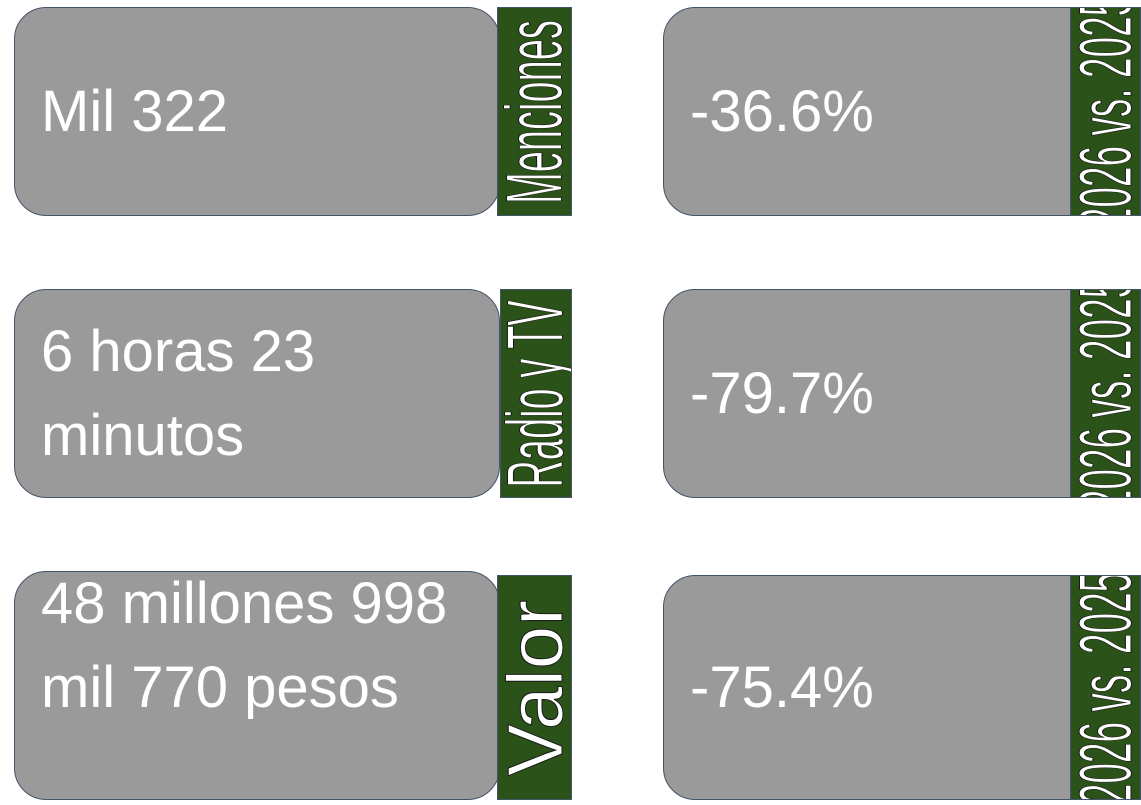 This screenshot has width=1141, height=805. Describe the element at coordinates (782, 687) in the screenshot. I see `change-text: -75.4%` at that location.